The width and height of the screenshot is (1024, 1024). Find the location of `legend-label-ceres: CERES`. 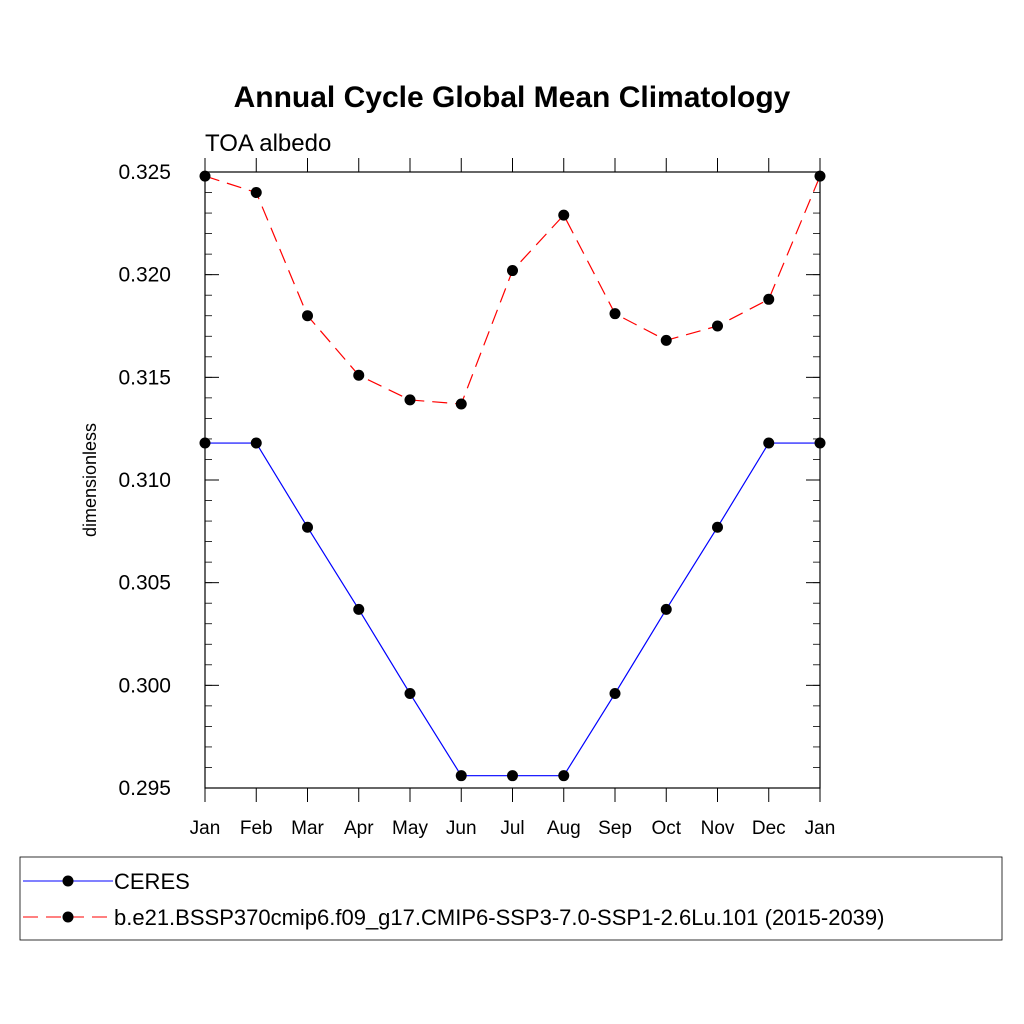

legend-label-ceres: CERES is located at coordinates (152, 881).